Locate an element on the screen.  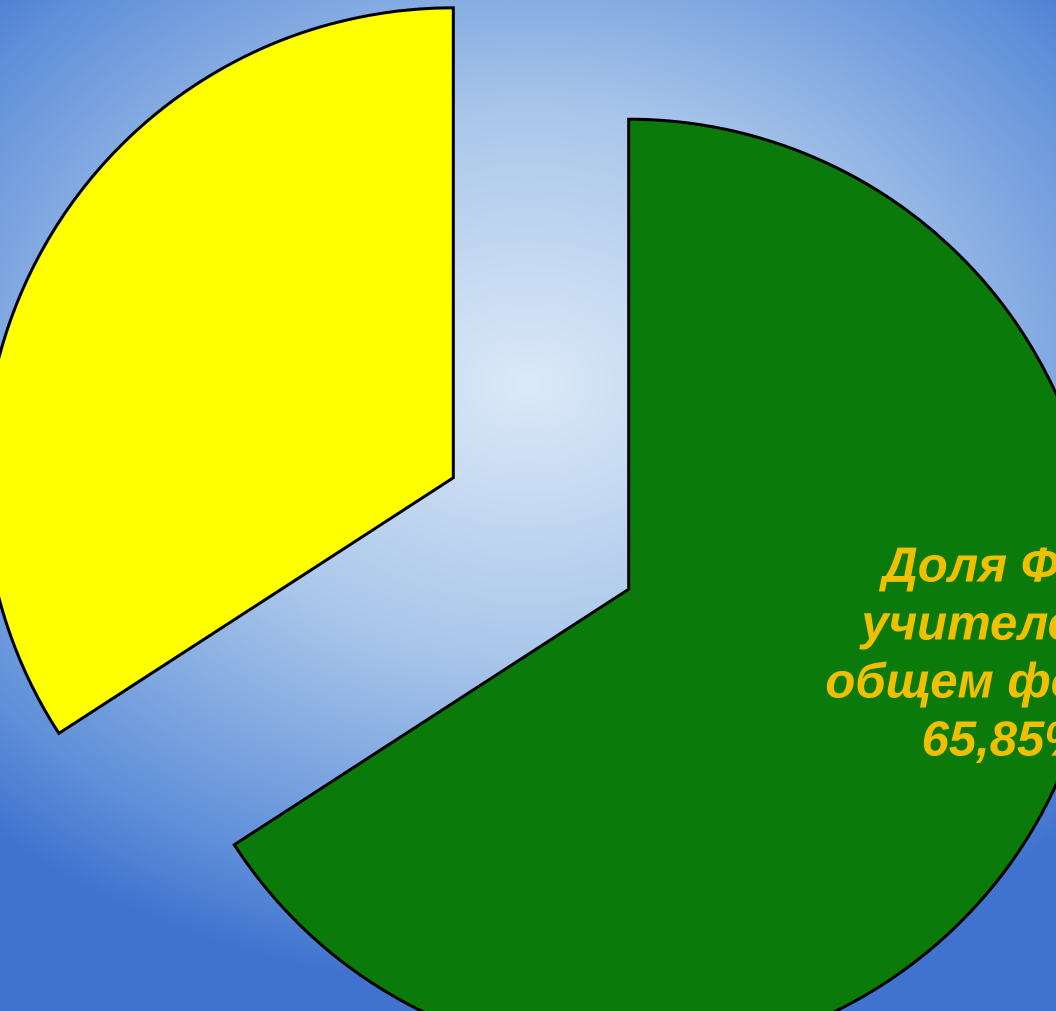
slice-2-label-line-4: 65,85% is located at coordinates (989, 739).